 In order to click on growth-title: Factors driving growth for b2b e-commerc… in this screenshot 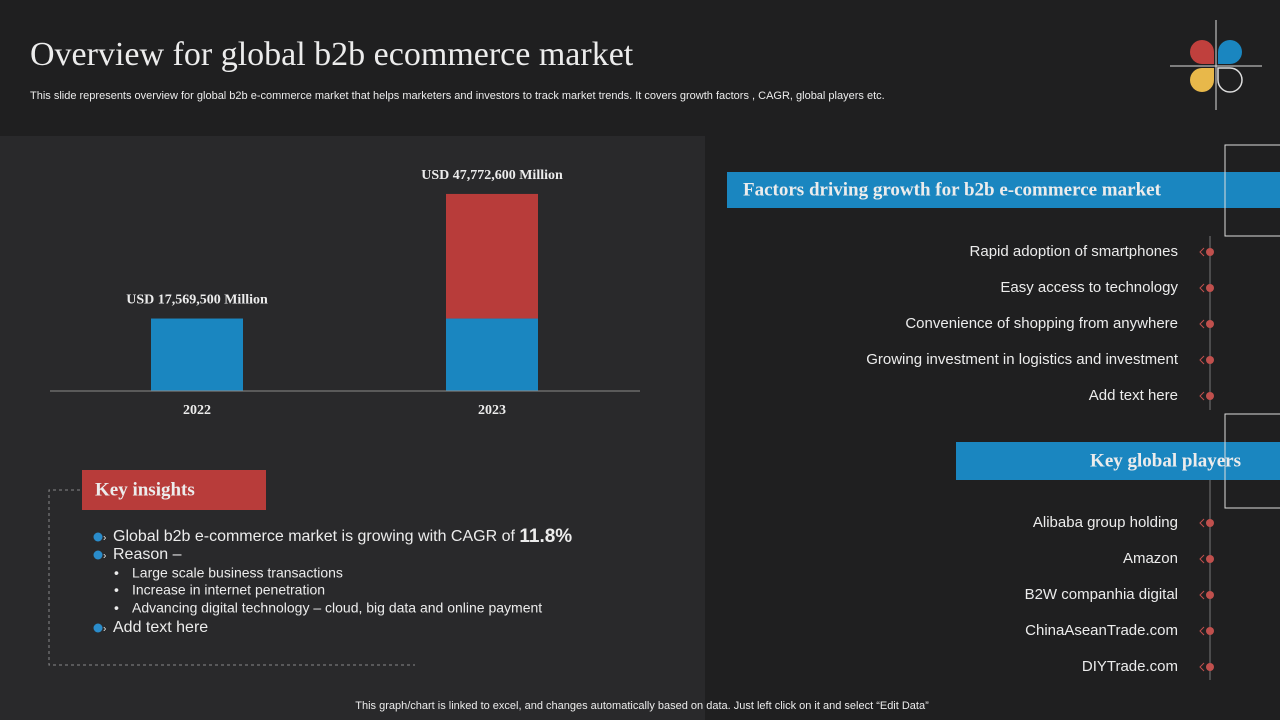, I will do `click(952, 189)`.